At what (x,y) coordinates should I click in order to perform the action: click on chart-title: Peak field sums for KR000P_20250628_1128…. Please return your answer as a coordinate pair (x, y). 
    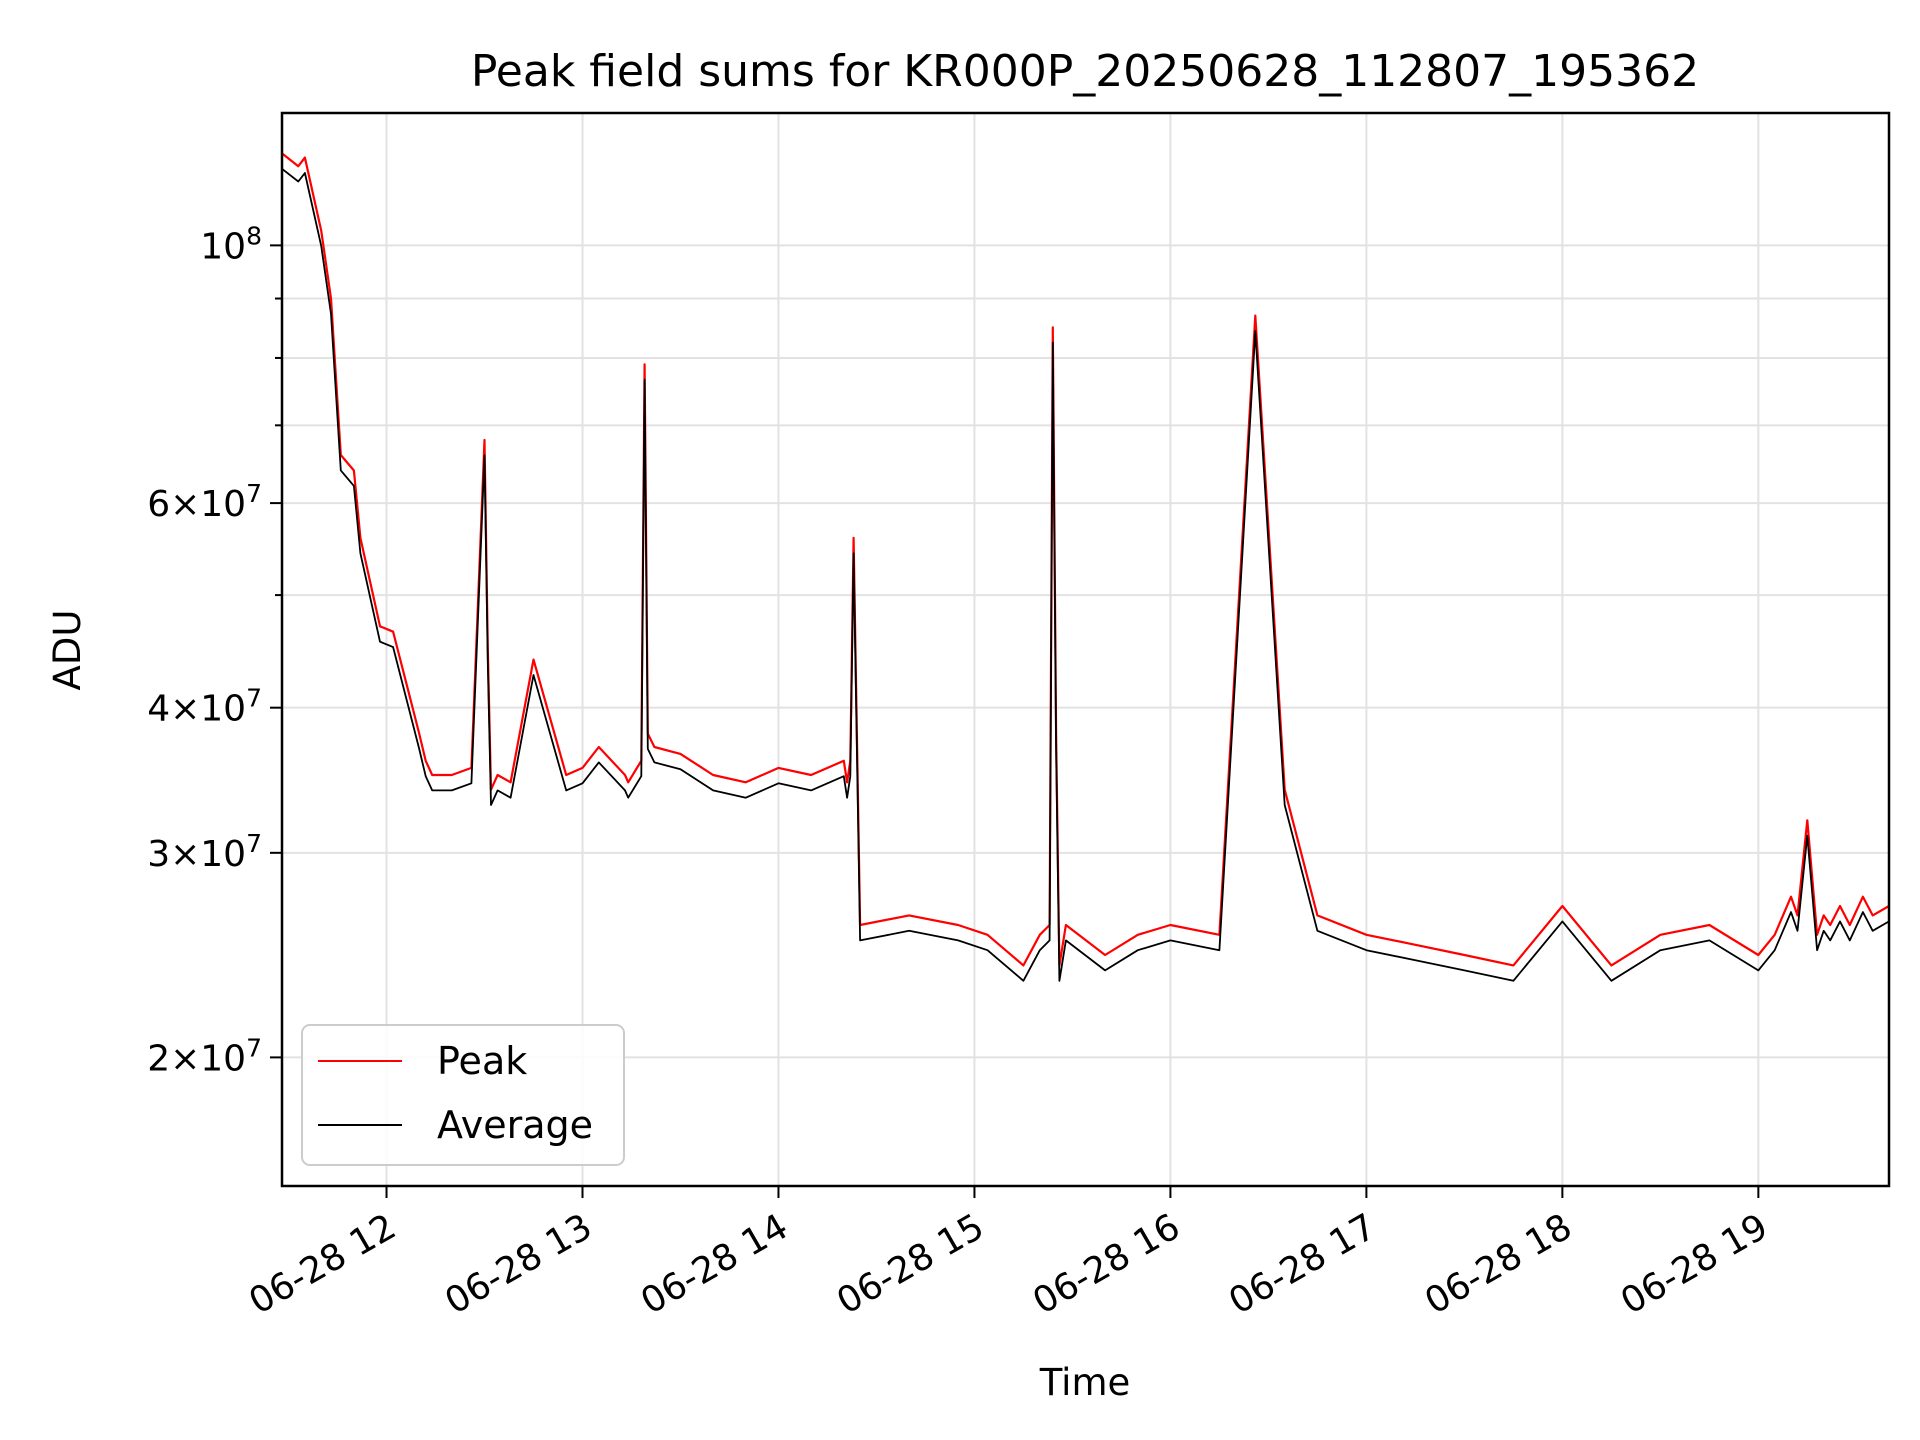
    Looking at the image, I should click on (1085, 71).